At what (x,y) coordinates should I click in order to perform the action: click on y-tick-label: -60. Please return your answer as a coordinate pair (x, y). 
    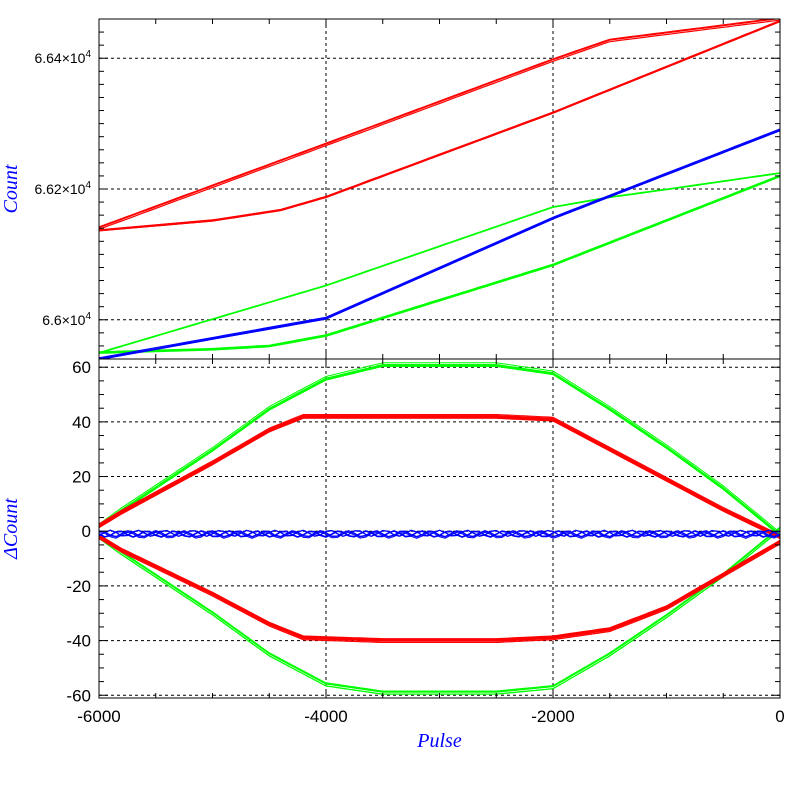
    Looking at the image, I should click on (78, 695).